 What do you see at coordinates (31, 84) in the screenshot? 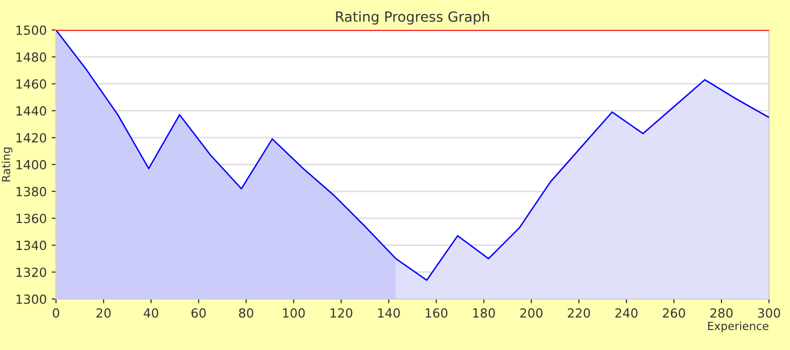
I see `y-tick-label: 1460` at bounding box center [31, 84].